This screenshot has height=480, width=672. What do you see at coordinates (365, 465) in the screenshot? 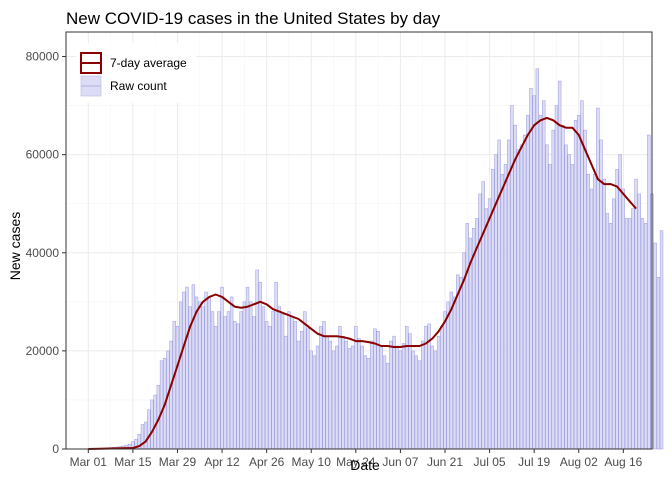
I see `x-axis-title: Date` at bounding box center [365, 465].